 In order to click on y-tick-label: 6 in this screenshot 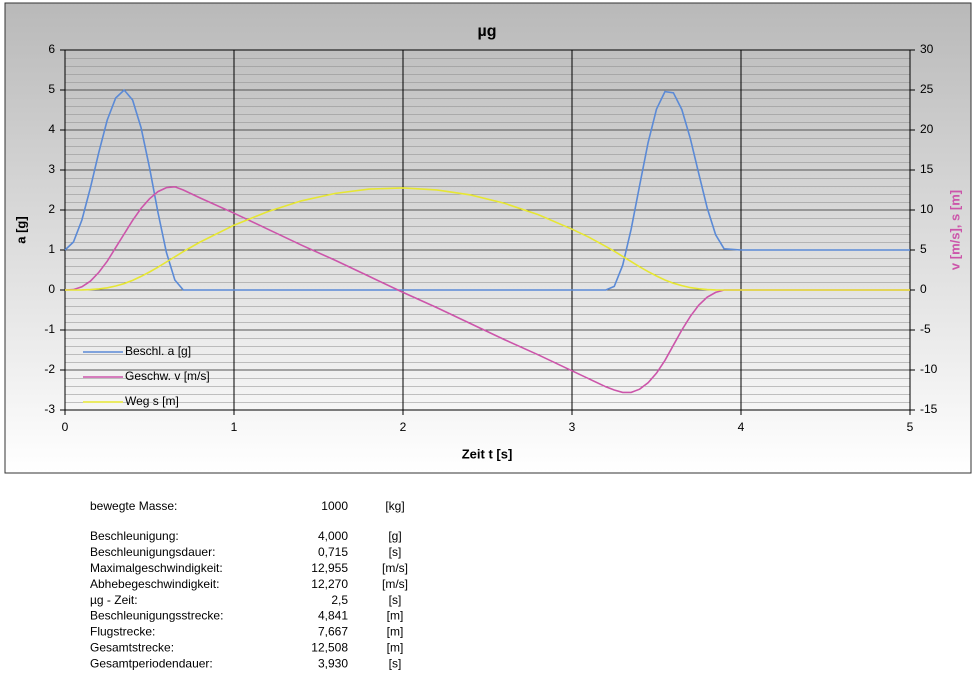, I will do `click(51, 49)`.